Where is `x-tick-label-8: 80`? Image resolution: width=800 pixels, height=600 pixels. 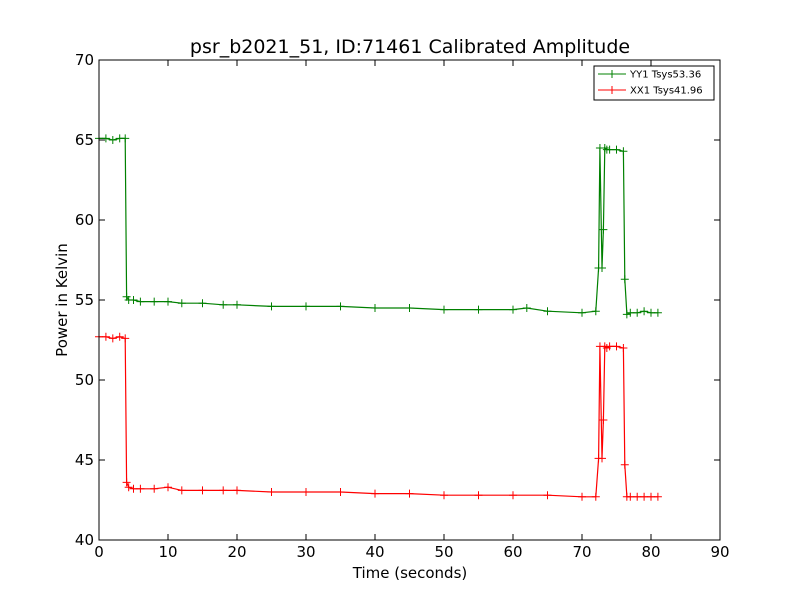
x-tick-label-8: 80 is located at coordinates (650, 552).